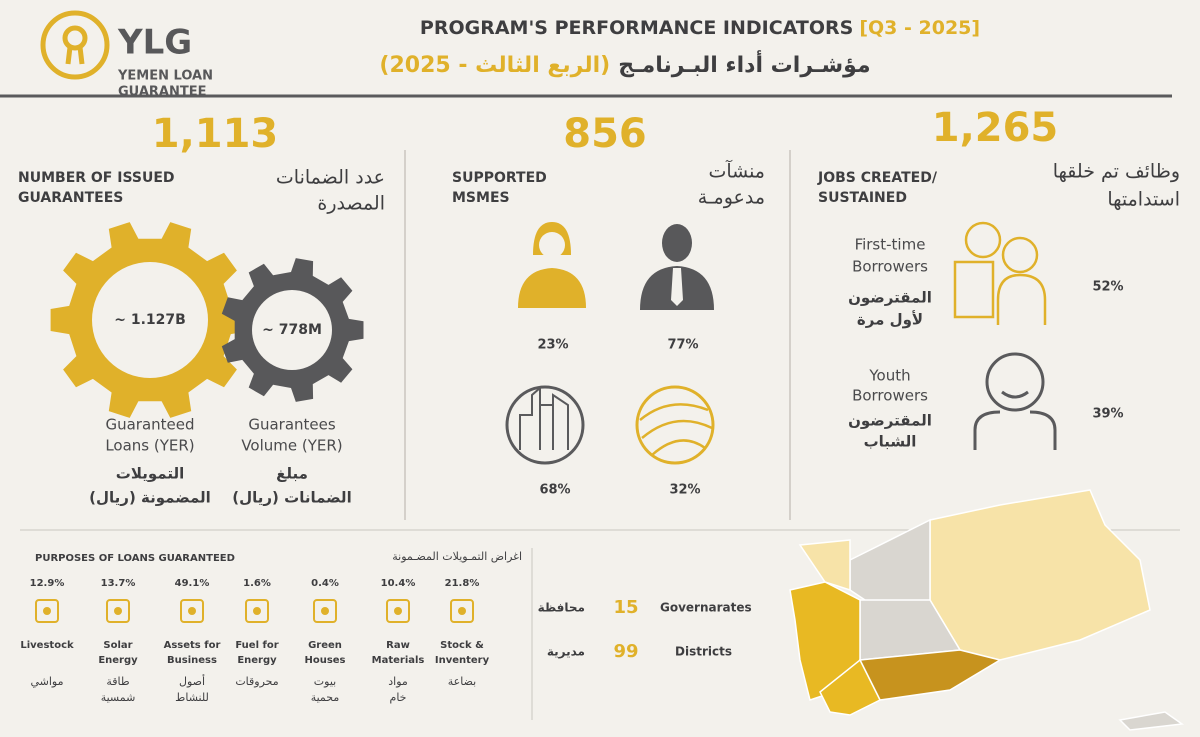 The image size is (1200, 737). I want to click on share-label: 68%, so click(554, 490).